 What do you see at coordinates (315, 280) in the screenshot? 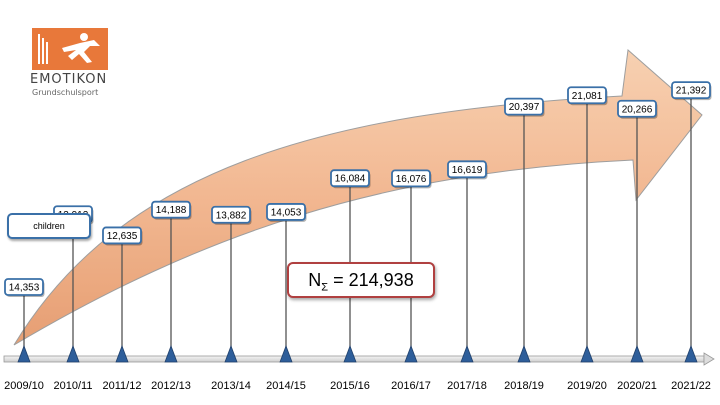
I see `total-prefix: N` at bounding box center [315, 280].